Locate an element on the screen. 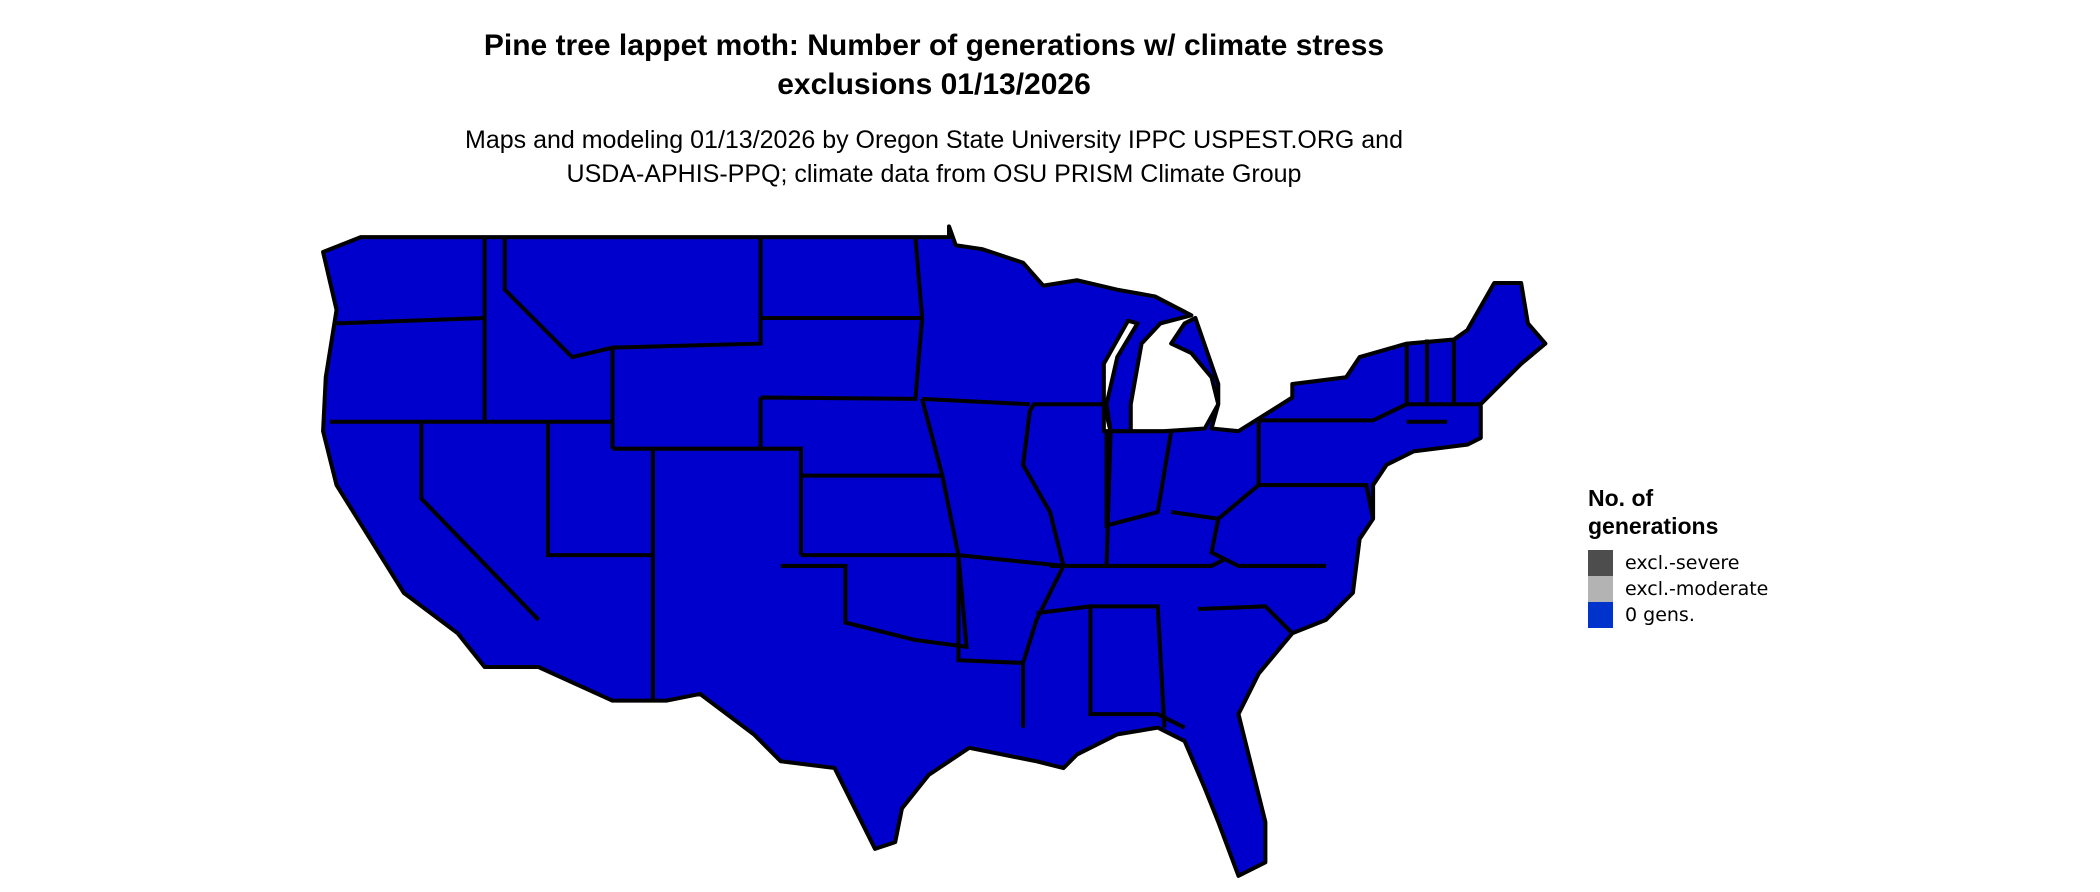 The height and width of the screenshot is (892, 2100). legend-item-excl-moderate: excl.-moderate is located at coordinates (1678, 589).